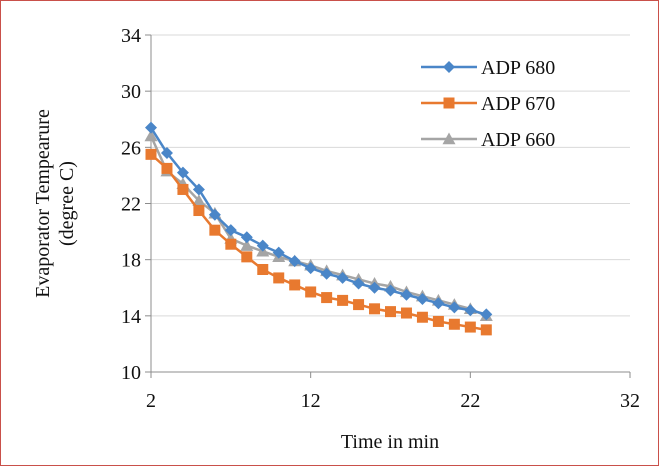  Describe the element at coordinates (131, 261) in the screenshot. I see `y-tick-label-18: 18` at that location.